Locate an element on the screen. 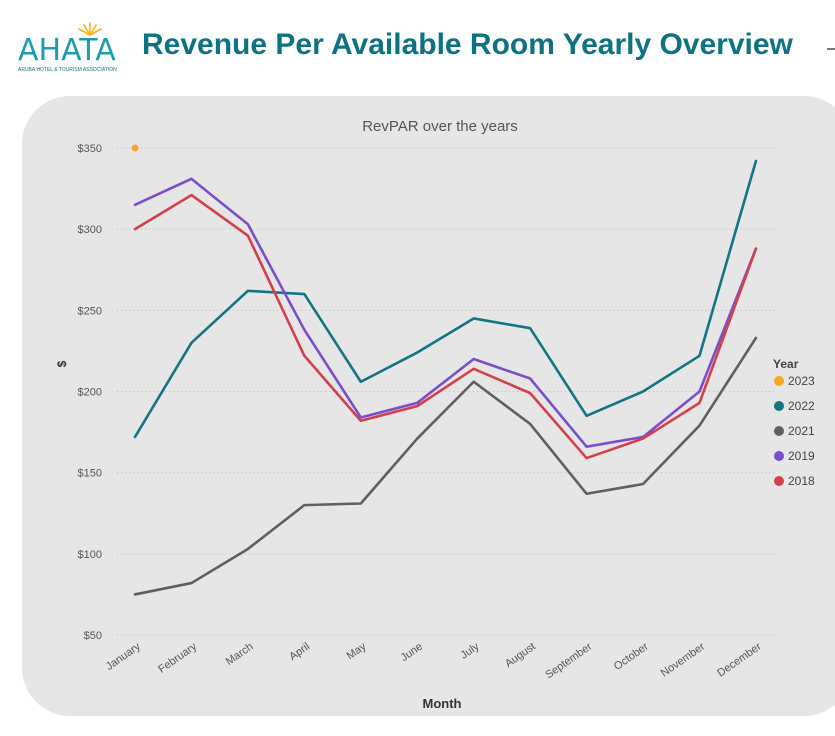 This screenshot has width=835, height=736. legend-label: 2019 is located at coordinates (801, 456).